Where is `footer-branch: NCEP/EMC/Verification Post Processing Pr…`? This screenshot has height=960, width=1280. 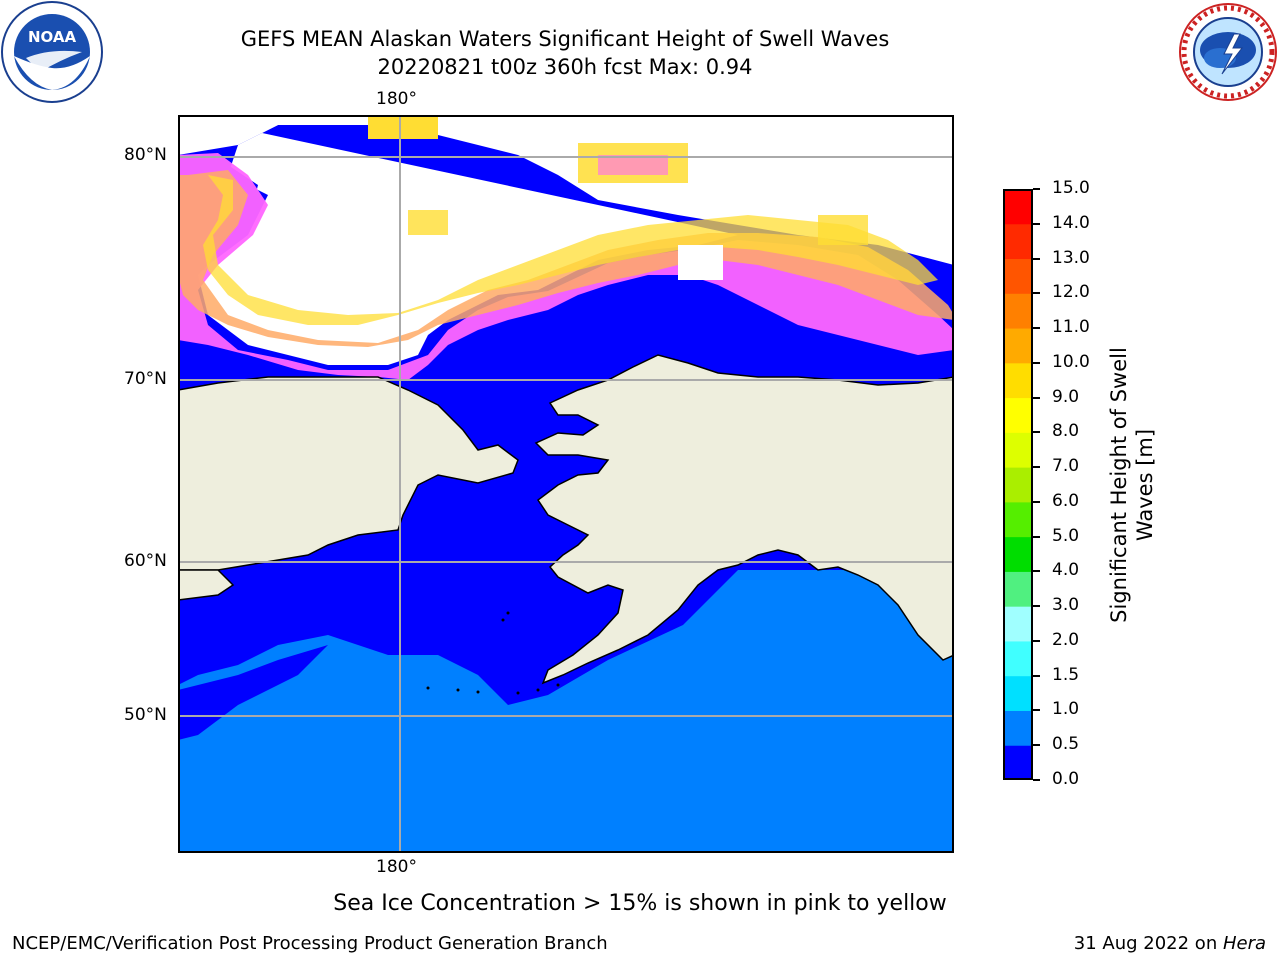 footer-branch: NCEP/EMC/Verification Post Processing Pr… is located at coordinates (310, 943).